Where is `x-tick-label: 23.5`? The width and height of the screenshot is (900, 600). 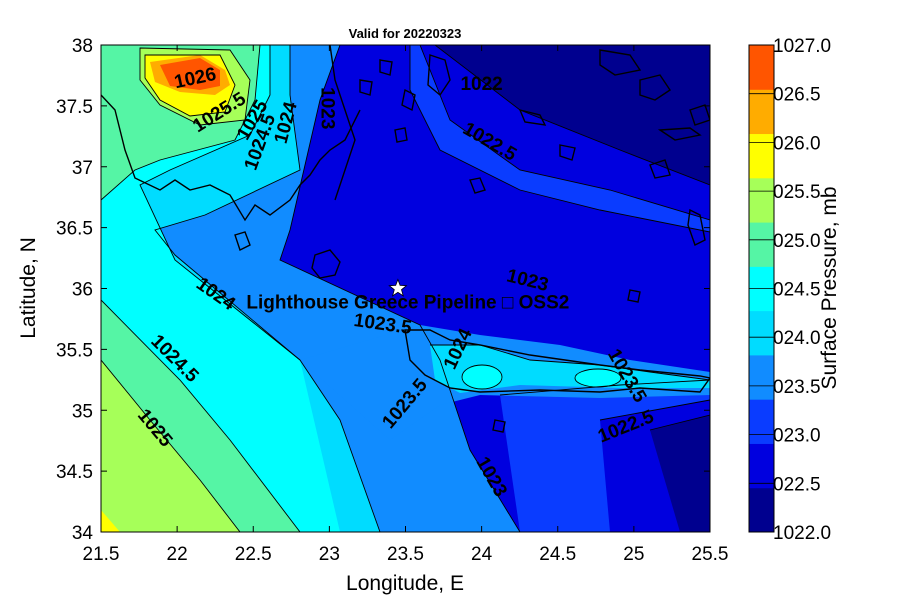
x-tick-label: 23.5 is located at coordinates (405, 554).